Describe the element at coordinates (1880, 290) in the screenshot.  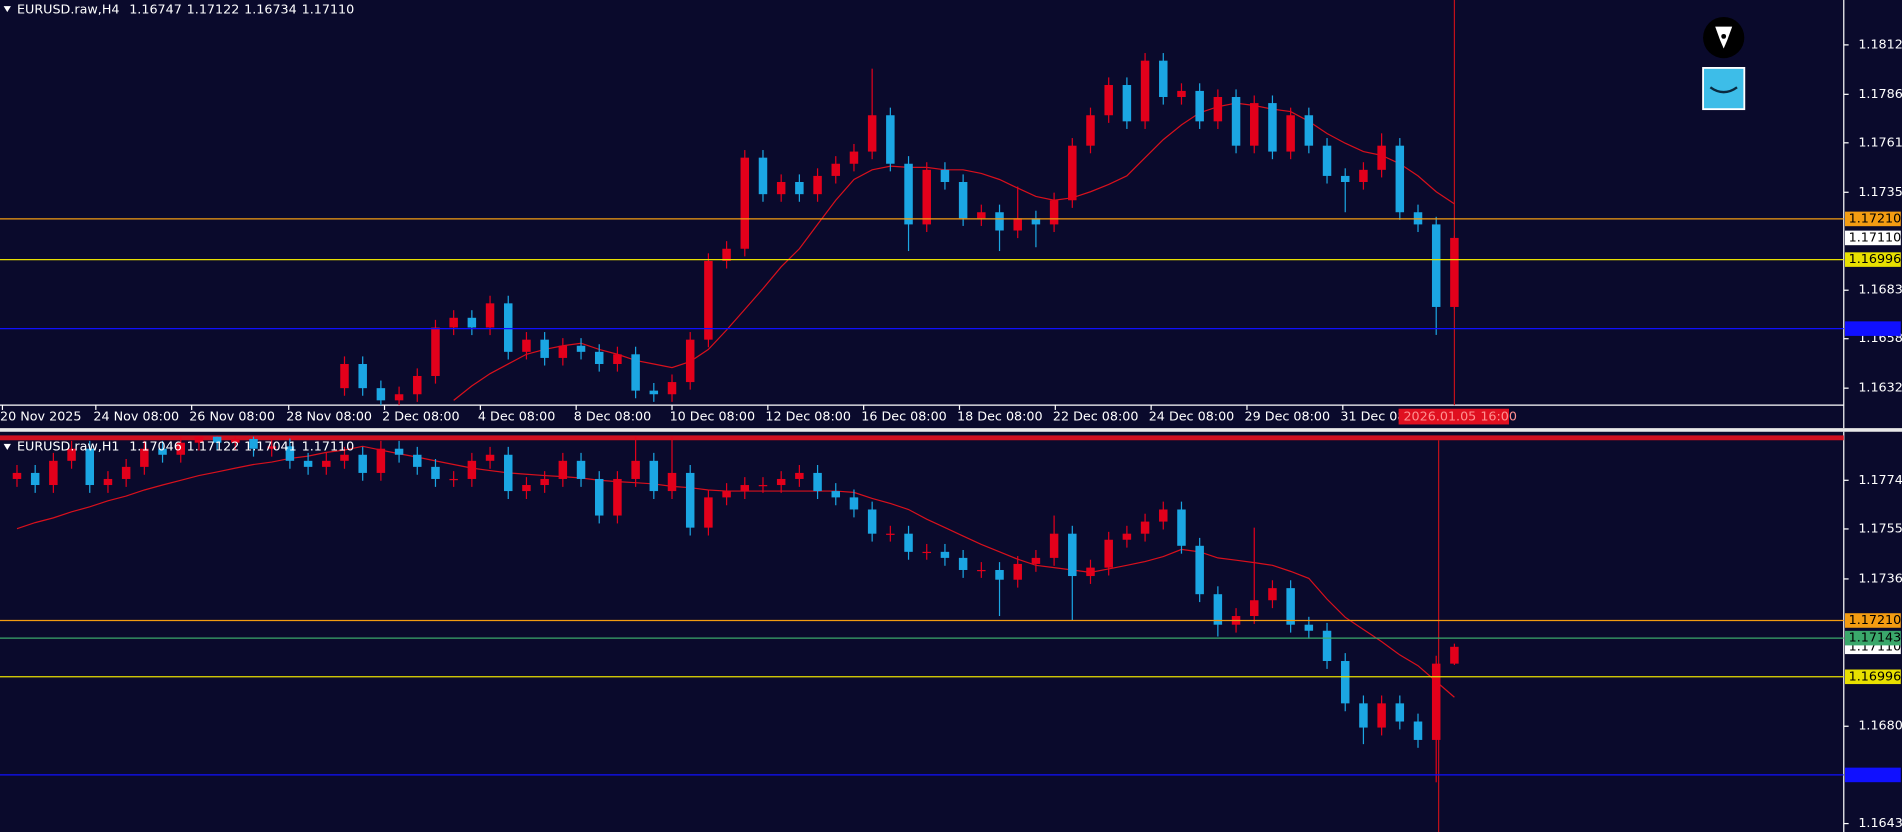
I see `y-tick-label: 1.16835` at that location.